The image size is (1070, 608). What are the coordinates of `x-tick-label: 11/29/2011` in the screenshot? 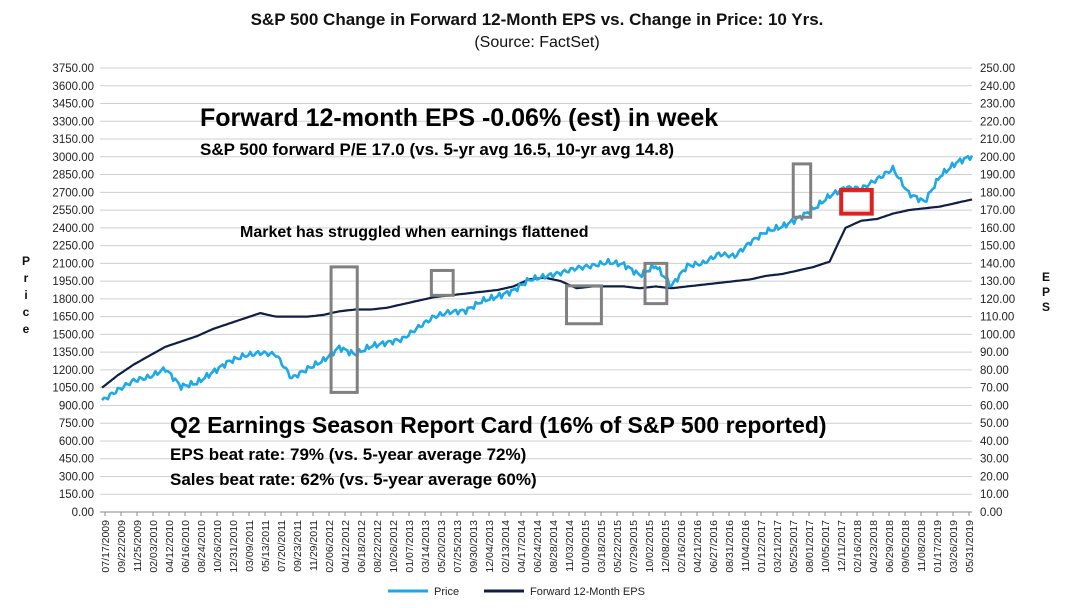 It's located at (314, 545).